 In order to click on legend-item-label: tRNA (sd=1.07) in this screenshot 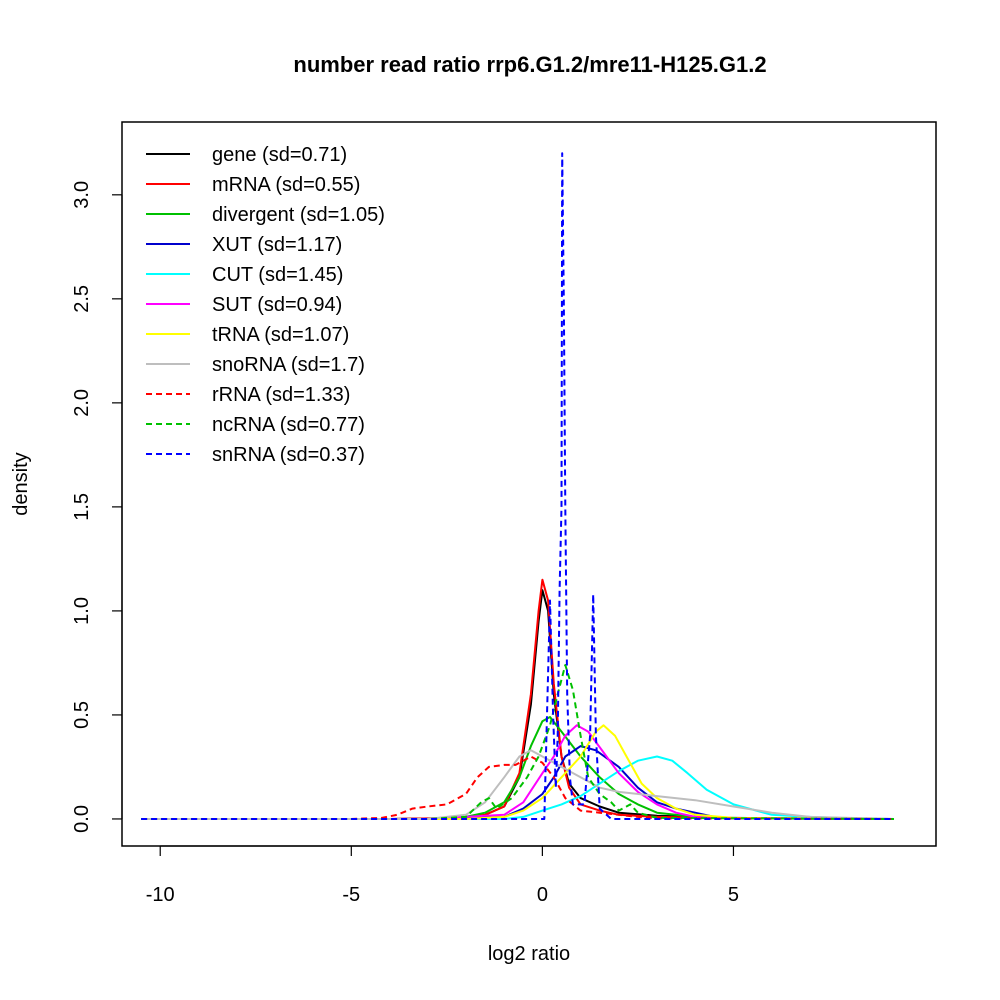, I will do `click(280, 335)`.